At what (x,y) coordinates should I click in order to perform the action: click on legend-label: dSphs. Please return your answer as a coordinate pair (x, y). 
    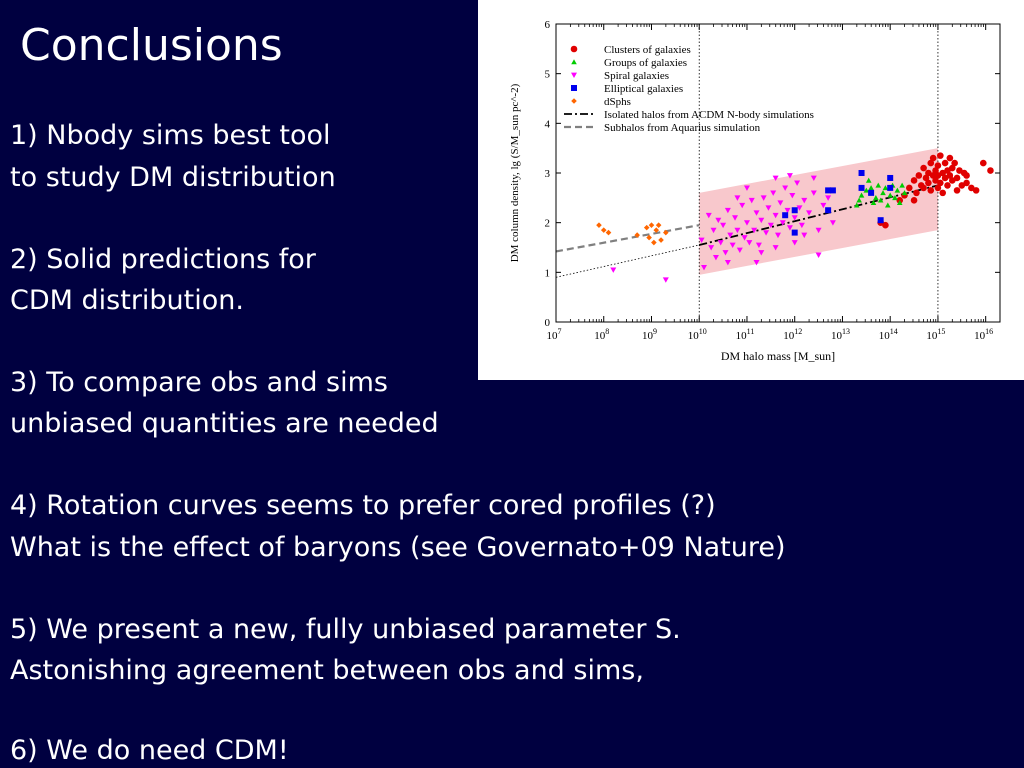
    Looking at the image, I should click on (617, 102).